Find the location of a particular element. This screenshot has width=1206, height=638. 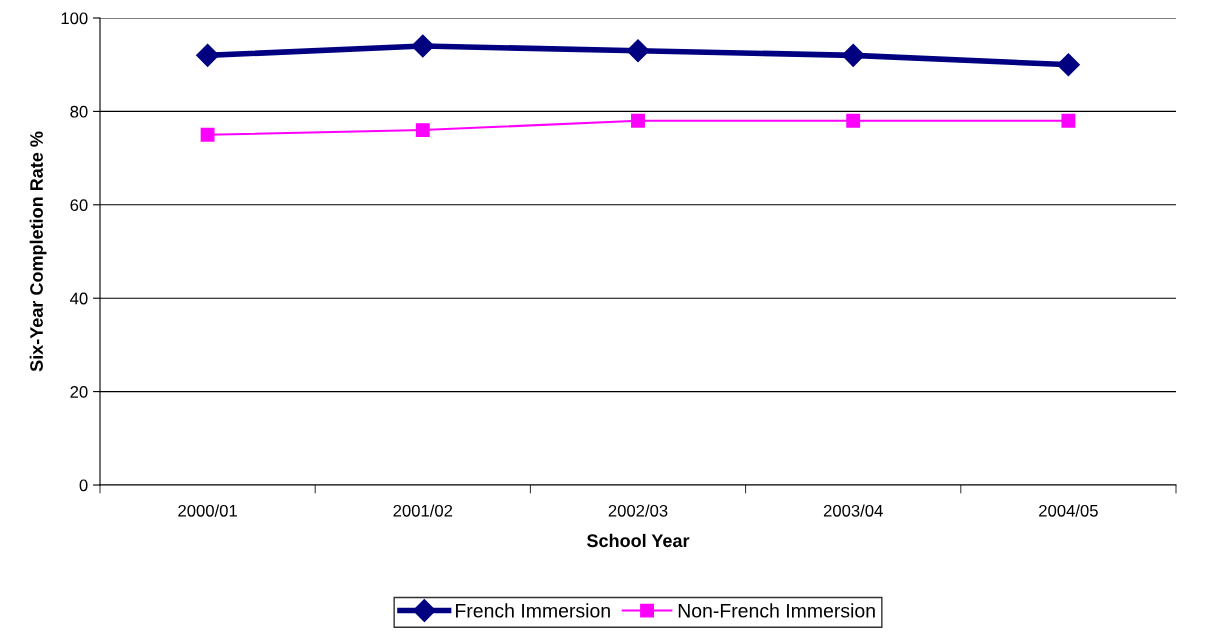

legend-label: Non-French Immersion is located at coordinates (776, 610).